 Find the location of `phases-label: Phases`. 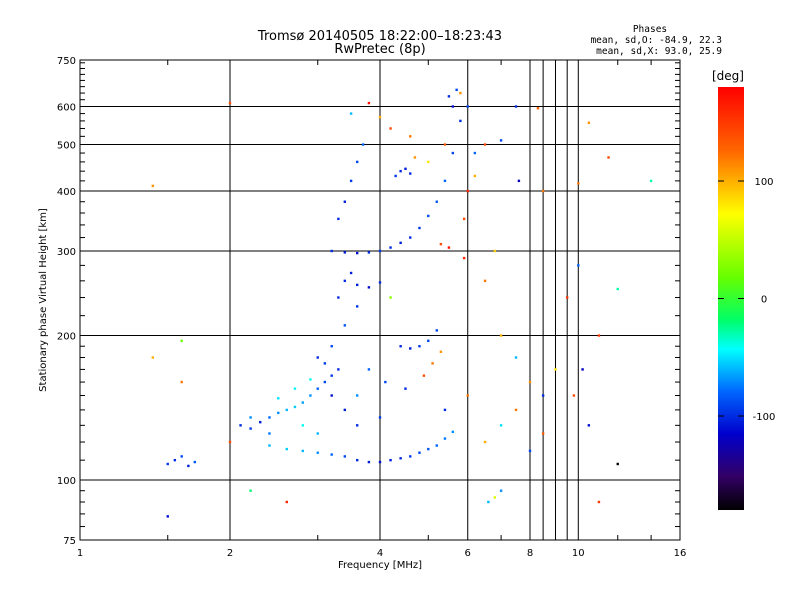

phases-label: Phases is located at coordinates (650, 29).